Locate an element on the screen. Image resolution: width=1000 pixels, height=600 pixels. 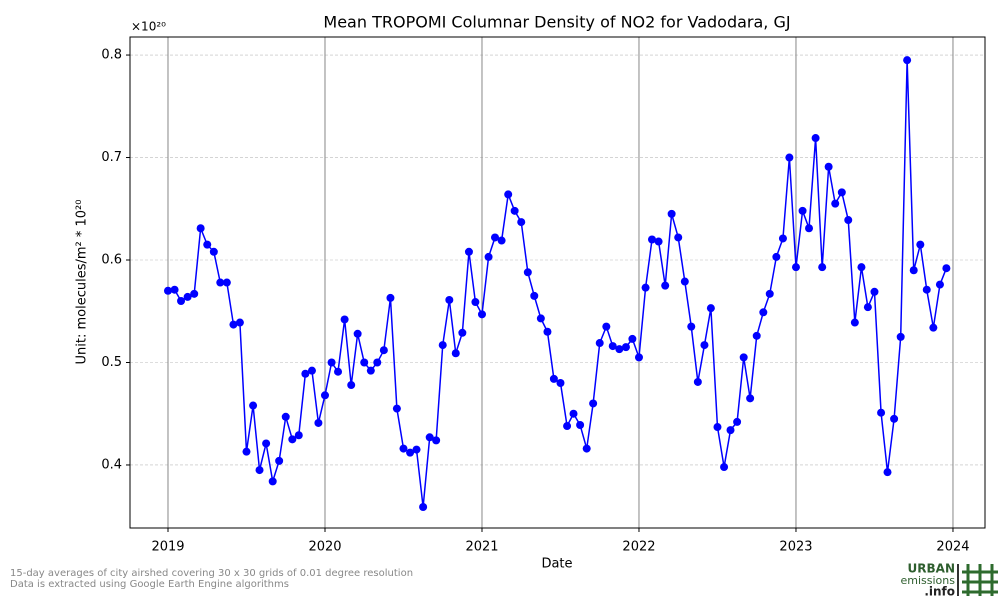
x-tick-label: 2022 is located at coordinates (638, 547).